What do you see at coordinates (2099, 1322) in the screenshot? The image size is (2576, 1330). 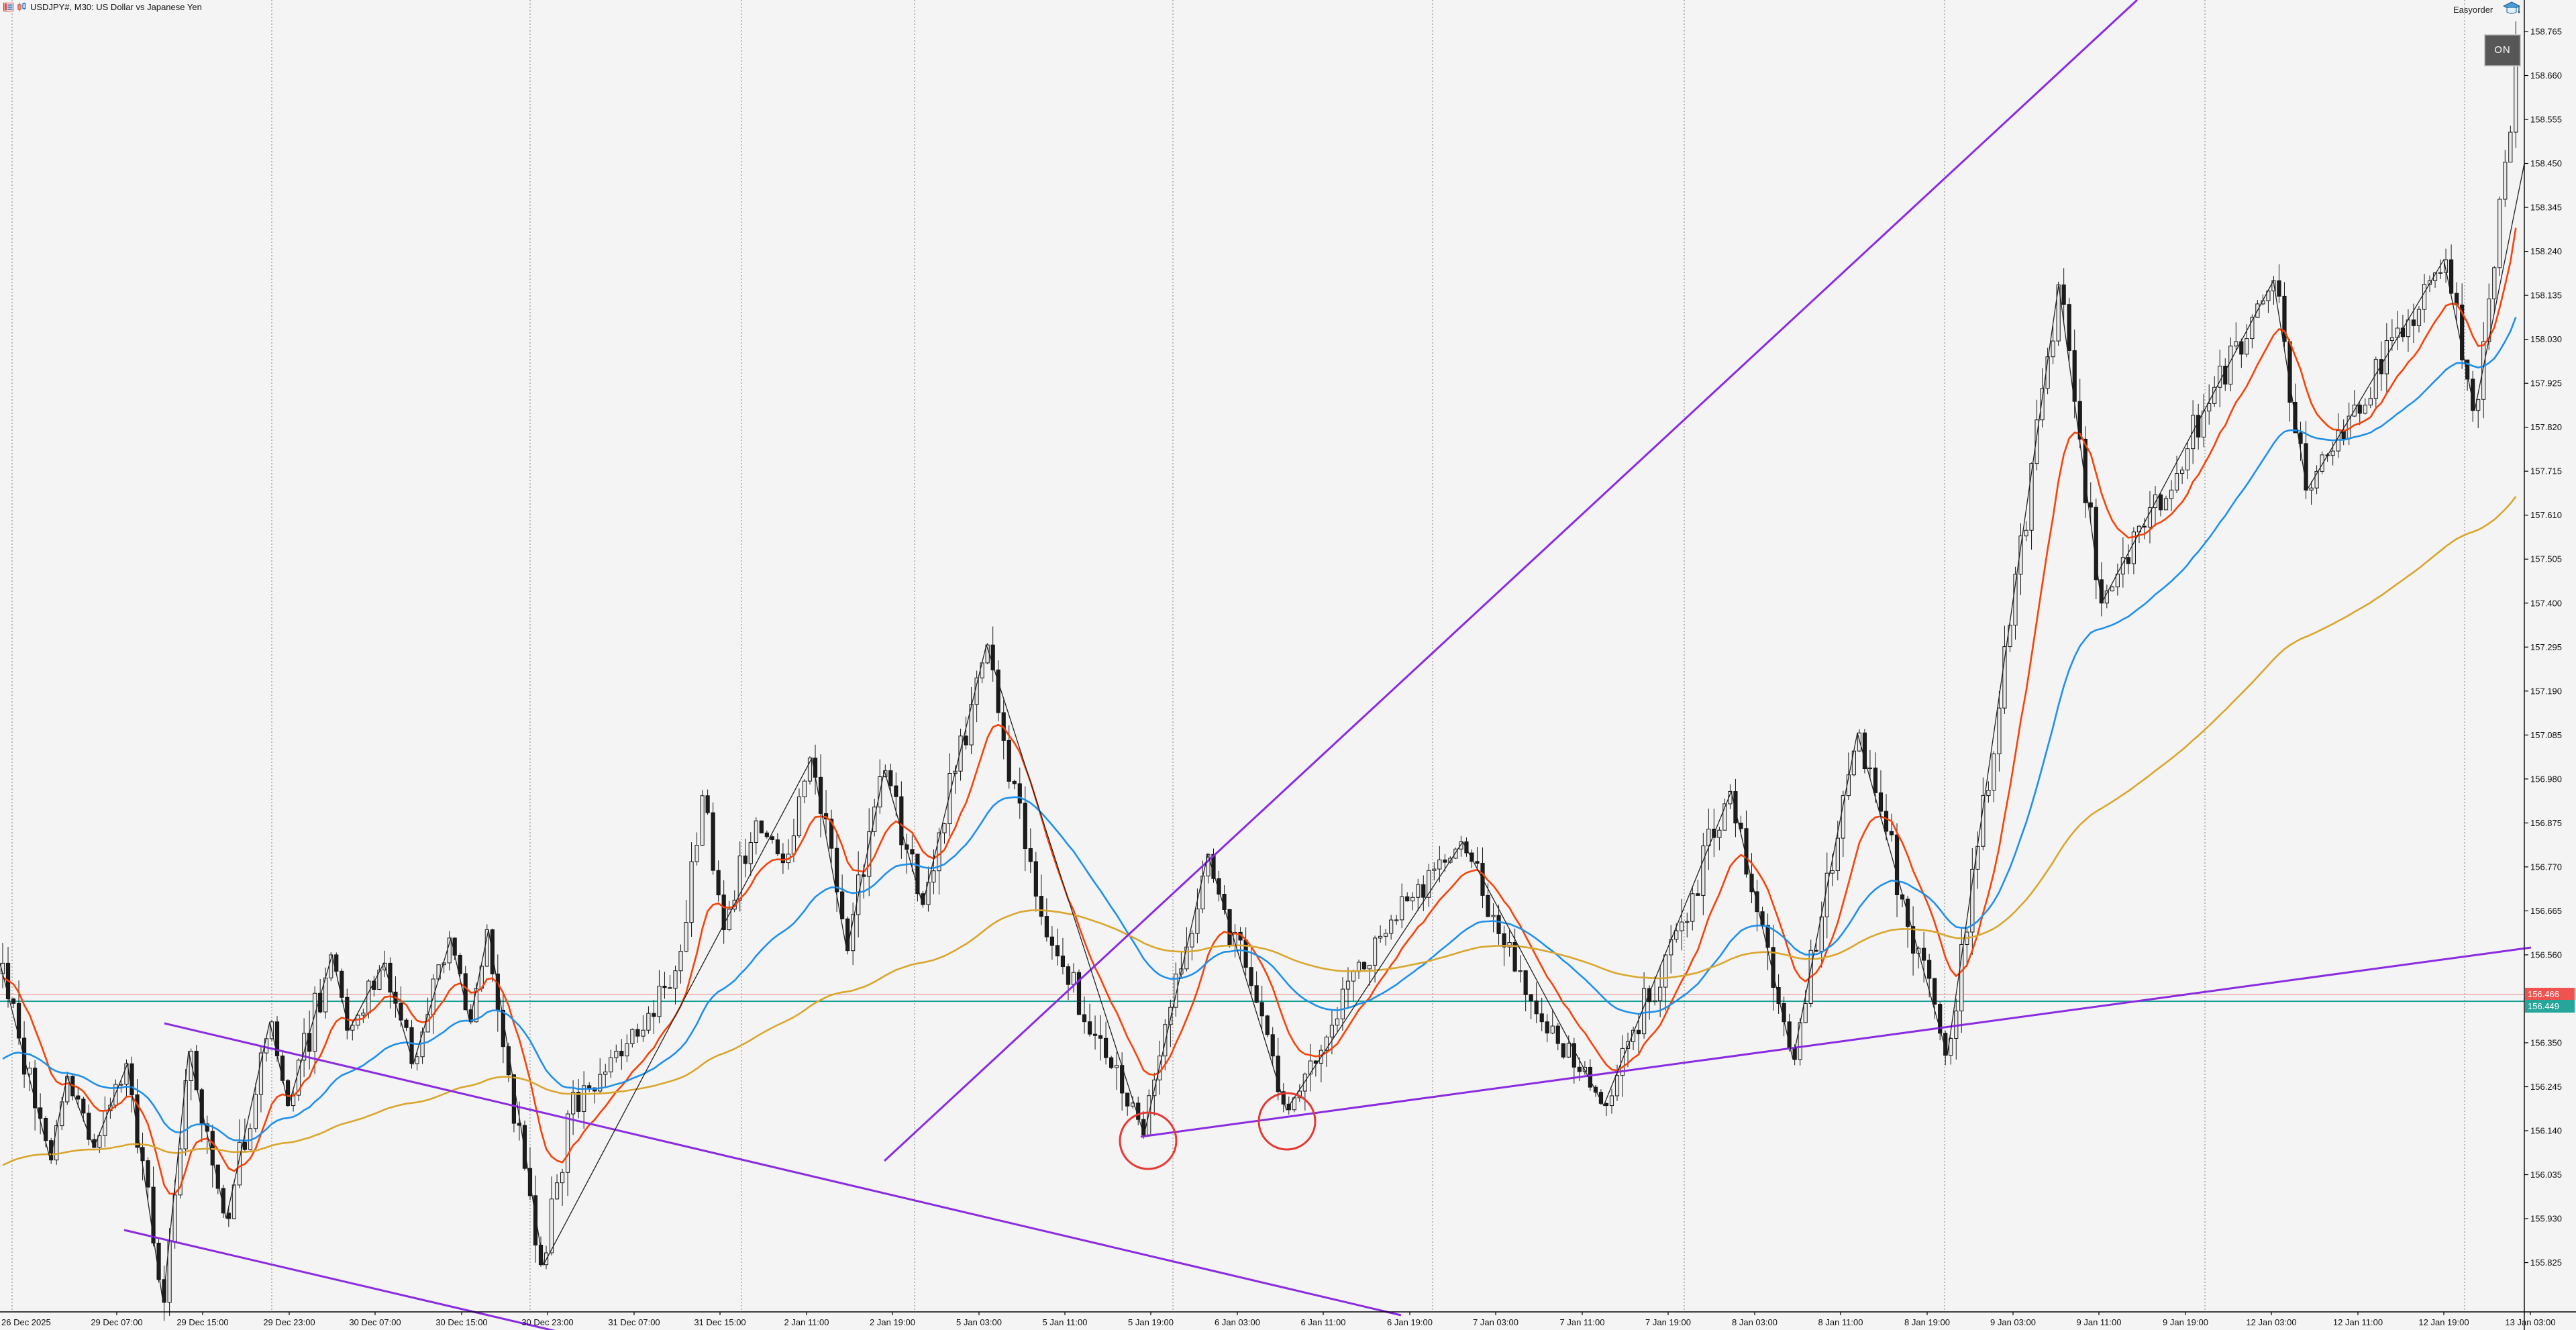 I see `time-tick-label: 9 Jan 11:00` at bounding box center [2099, 1322].